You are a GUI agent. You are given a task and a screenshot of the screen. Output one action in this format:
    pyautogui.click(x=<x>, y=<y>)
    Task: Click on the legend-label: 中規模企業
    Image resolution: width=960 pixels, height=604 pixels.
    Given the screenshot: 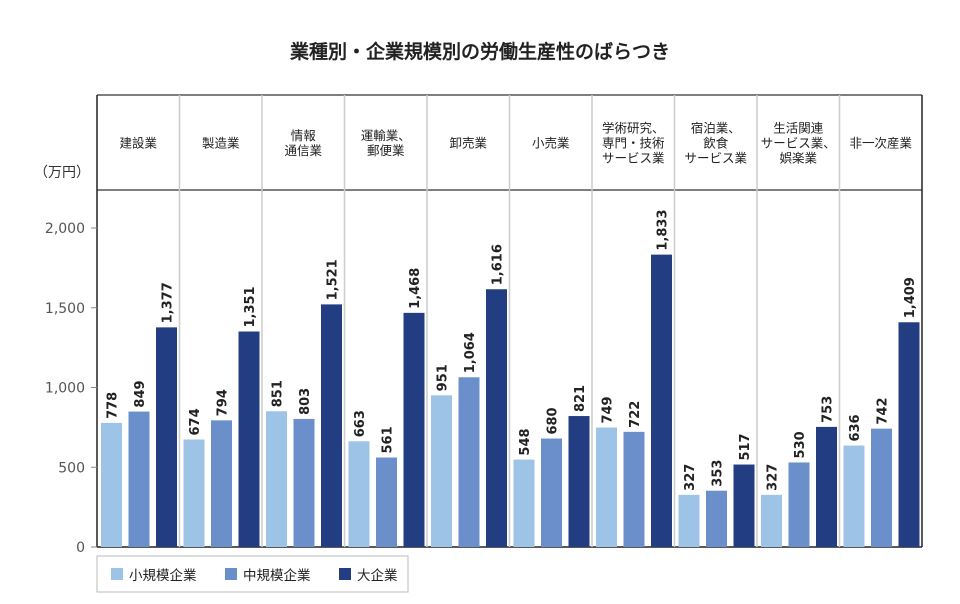 What is the action you would take?
    pyautogui.click(x=277, y=575)
    